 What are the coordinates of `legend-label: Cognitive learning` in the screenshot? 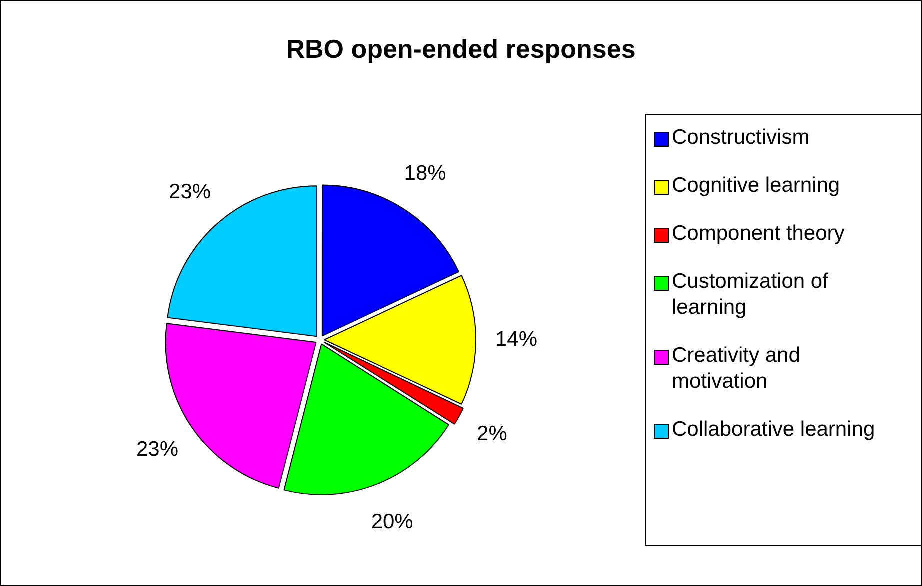 It's located at (757, 186).